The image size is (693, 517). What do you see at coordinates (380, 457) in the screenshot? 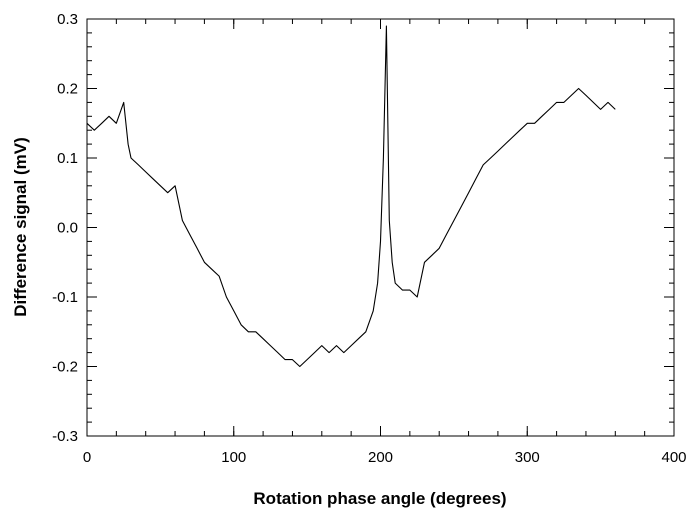
I see `x-tick-label: 200` at bounding box center [380, 457].